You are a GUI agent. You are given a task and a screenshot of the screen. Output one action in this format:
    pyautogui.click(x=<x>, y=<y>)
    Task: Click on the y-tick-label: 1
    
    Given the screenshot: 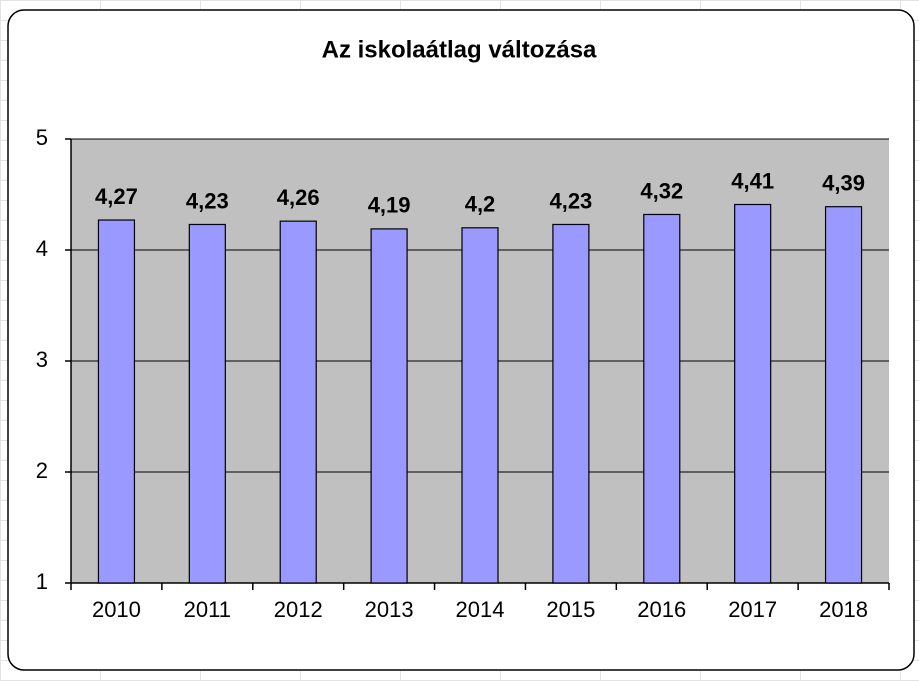 What is the action you would take?
    pyautogui.click(x=42, y=581)
    